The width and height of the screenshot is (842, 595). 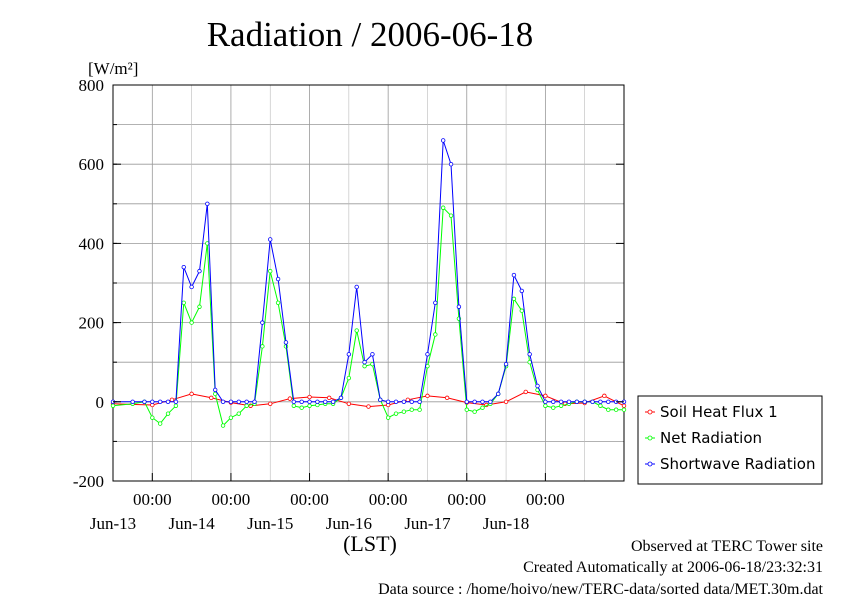 What do you see at coordinates (370, 34) in the screenshot?
I see `chart-title: Radiation / 2006-06-18` at bounding box center [370, 34].